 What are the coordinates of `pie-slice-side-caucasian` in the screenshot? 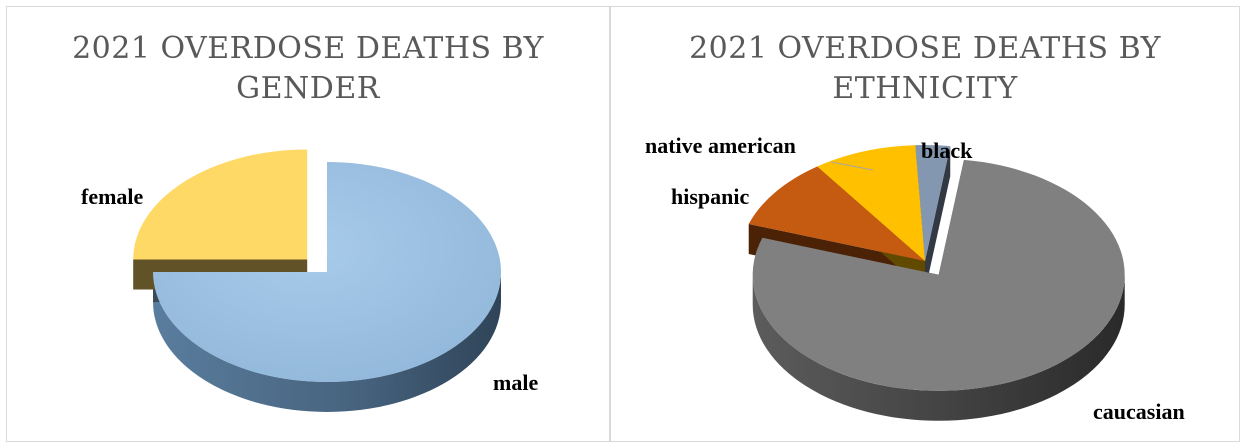 It's located at (938, 347).